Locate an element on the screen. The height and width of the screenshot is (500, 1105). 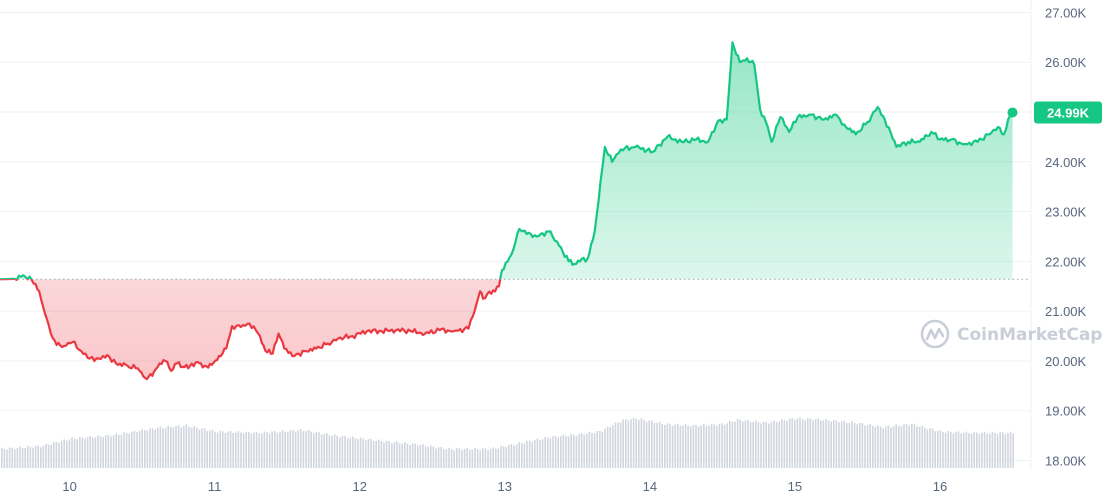
y-tick-label: 27.00K is located at coordinates (1066, 12).